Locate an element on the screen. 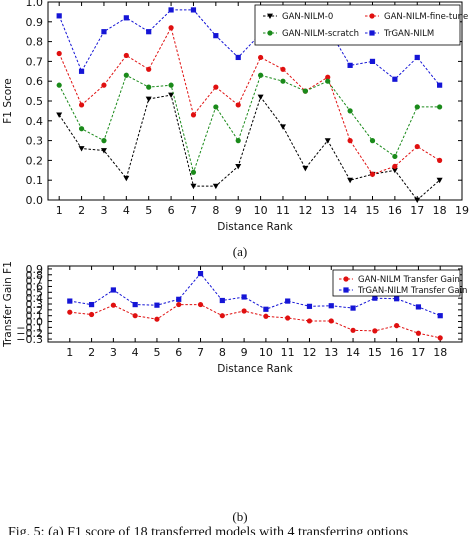 This screenshot has width=474, height=535. x-tick-label: 6 is located at coordinates (171, 210).